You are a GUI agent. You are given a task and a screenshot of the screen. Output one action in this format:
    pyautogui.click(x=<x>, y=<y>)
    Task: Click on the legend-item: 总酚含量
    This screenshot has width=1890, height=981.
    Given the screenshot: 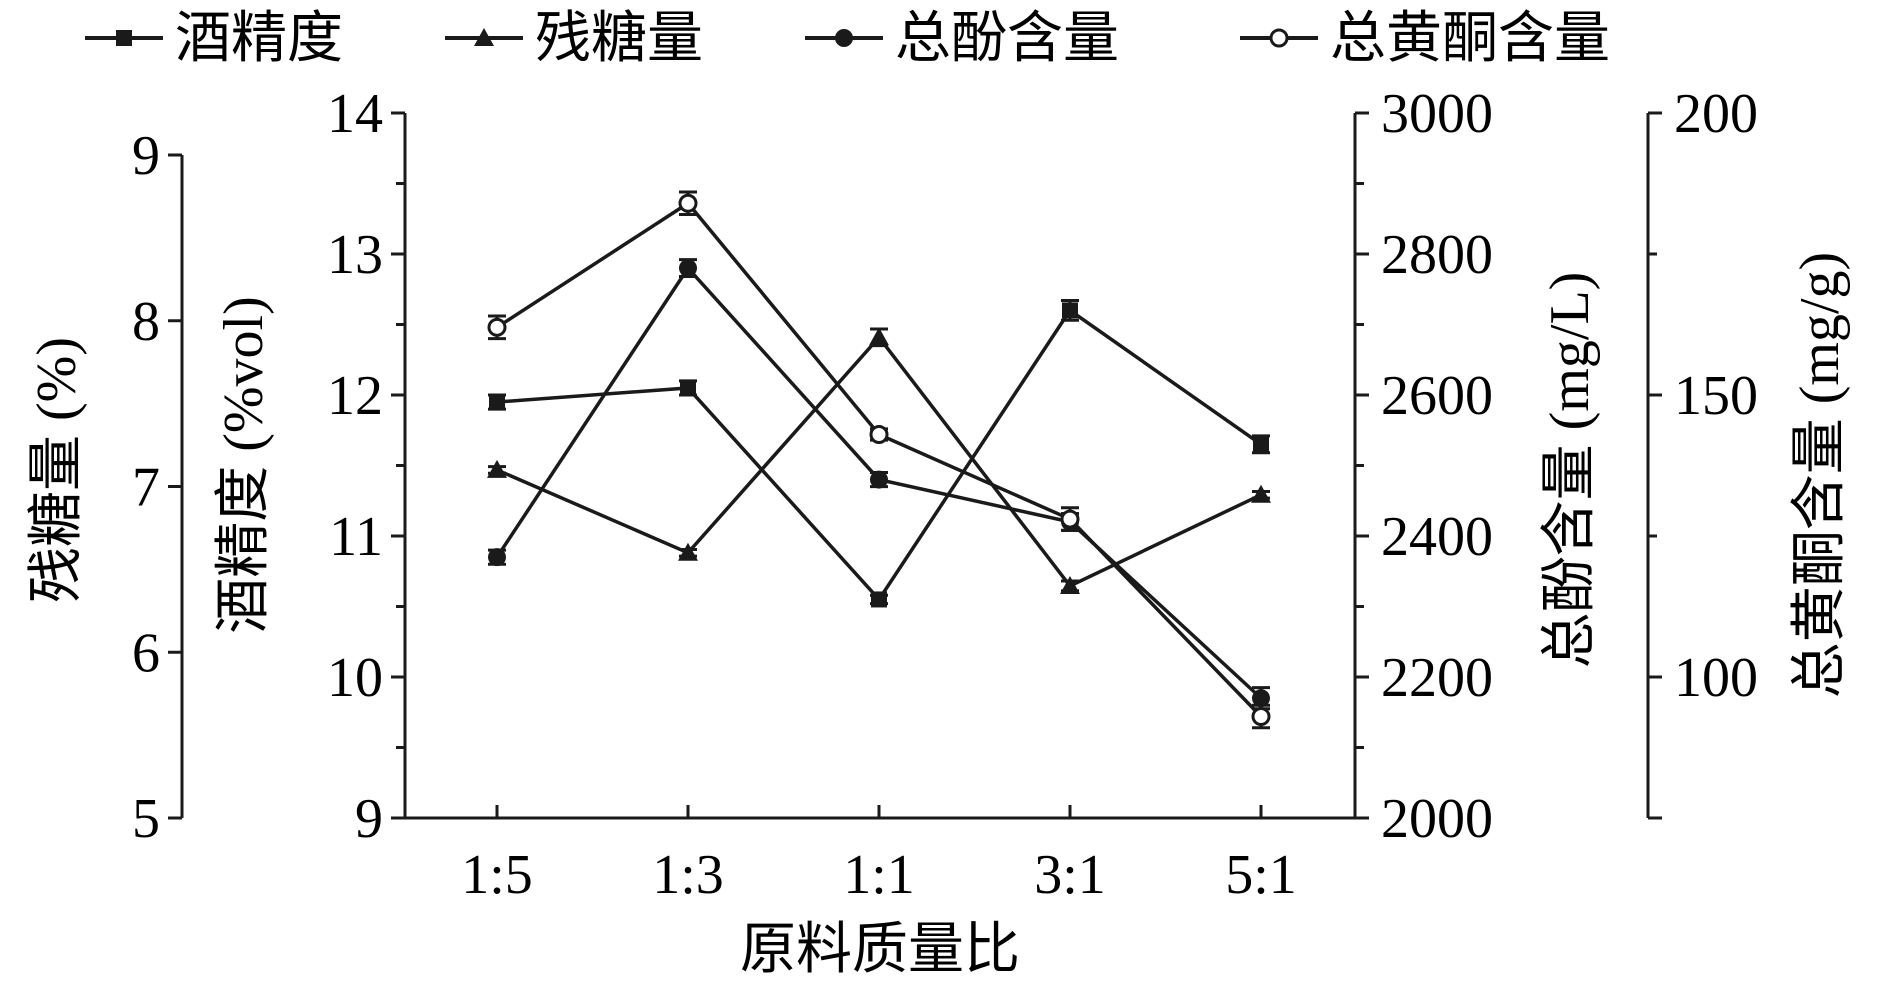 What is the action you would take?
    pyautogui.click(x=962, y=39)
    